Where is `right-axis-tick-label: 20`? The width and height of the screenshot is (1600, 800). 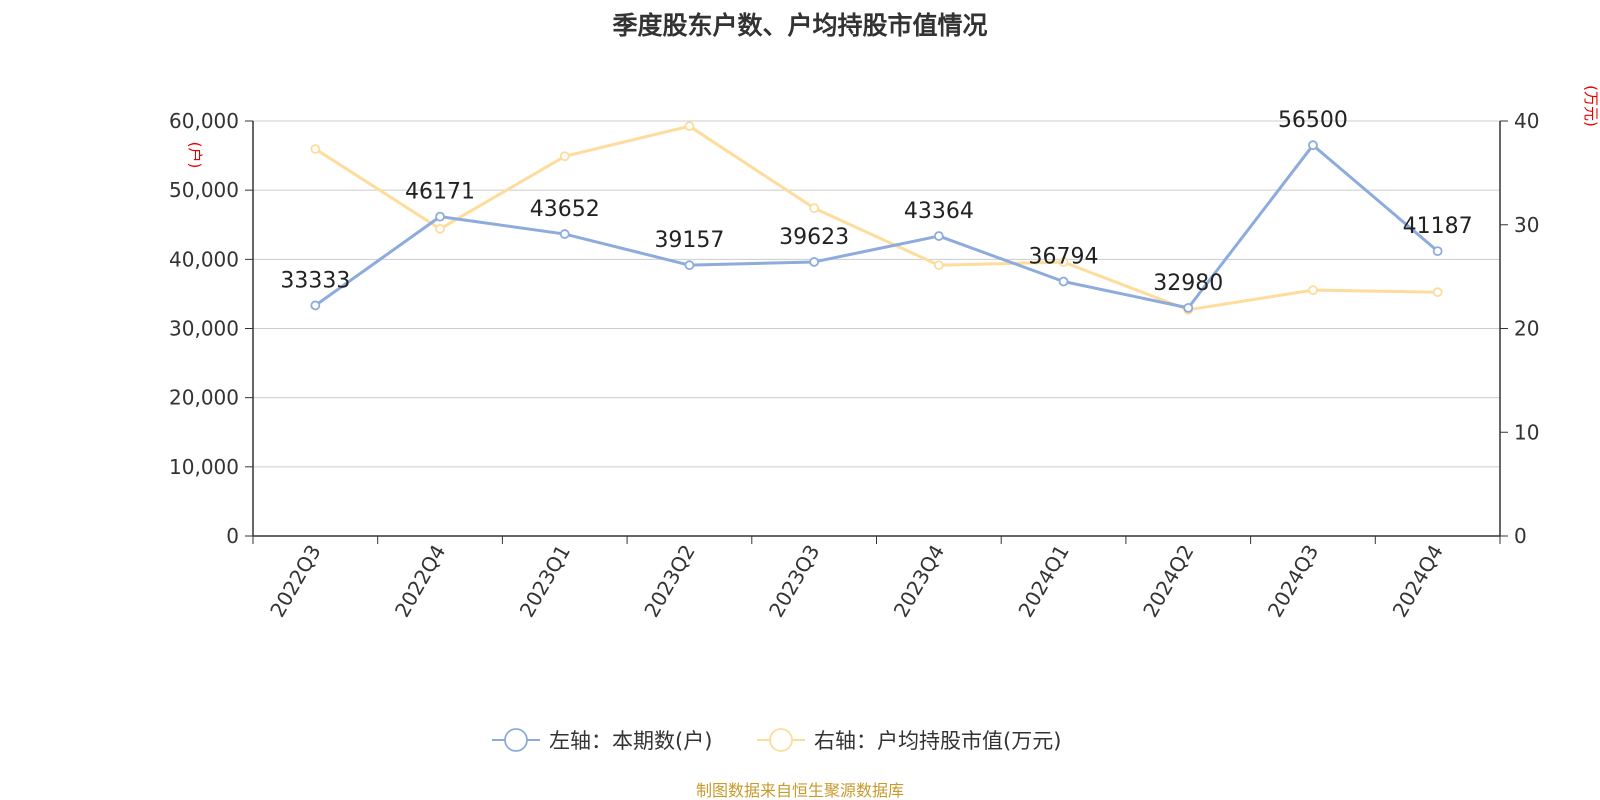
right-axis-tick-label: 20 is located at coordinates (1526, 329).